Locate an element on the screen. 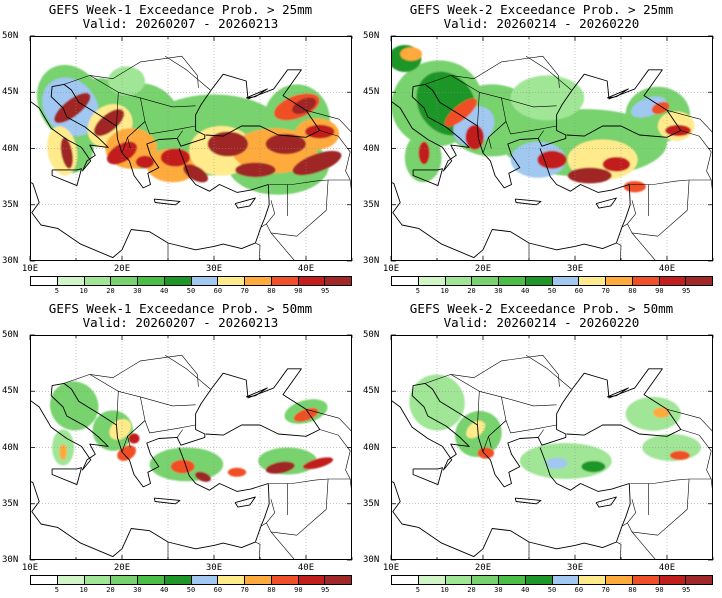 This screenshot has height=598, width=722. probability-shading is located at coordinates (192, 431).